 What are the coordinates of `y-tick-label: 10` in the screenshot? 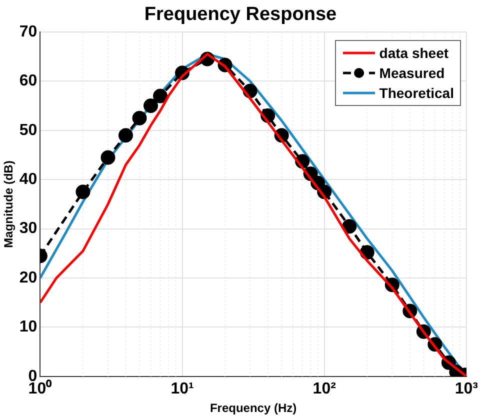 It's located at (28, 327).